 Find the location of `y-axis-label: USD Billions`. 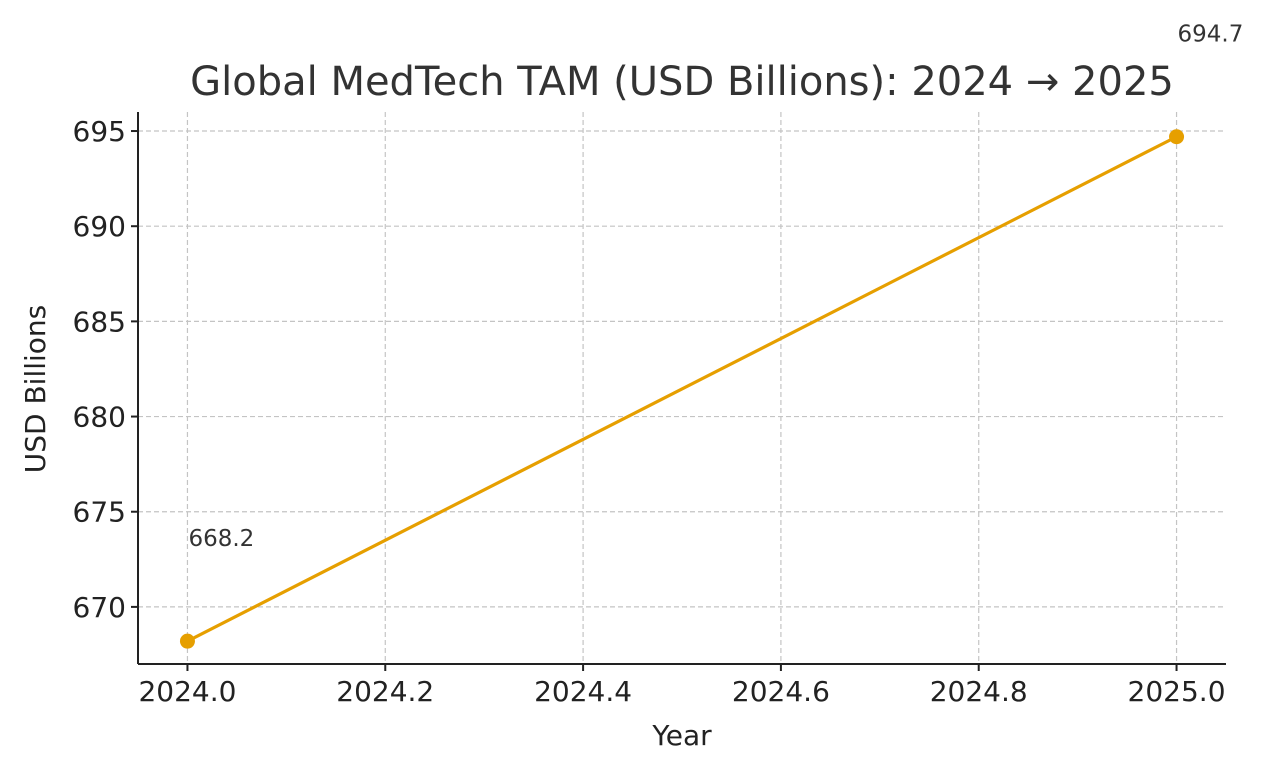

y-axis-label: USD Billions is located at coordinates (35, 389).